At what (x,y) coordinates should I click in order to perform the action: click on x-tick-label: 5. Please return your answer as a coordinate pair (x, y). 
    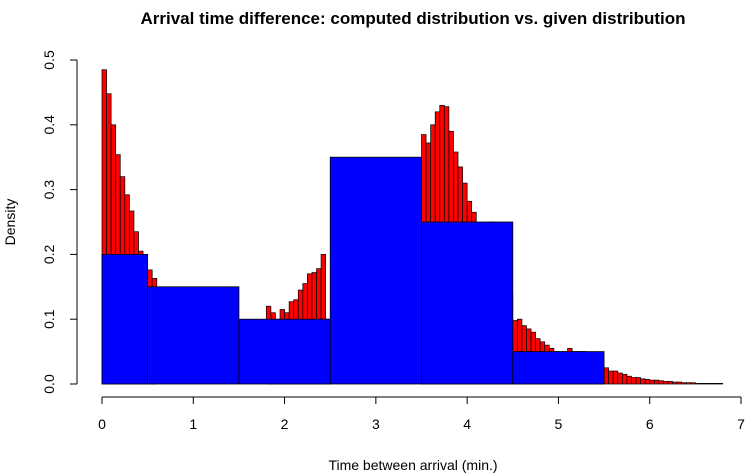
    Looking at the image, I should click on (559, 424).